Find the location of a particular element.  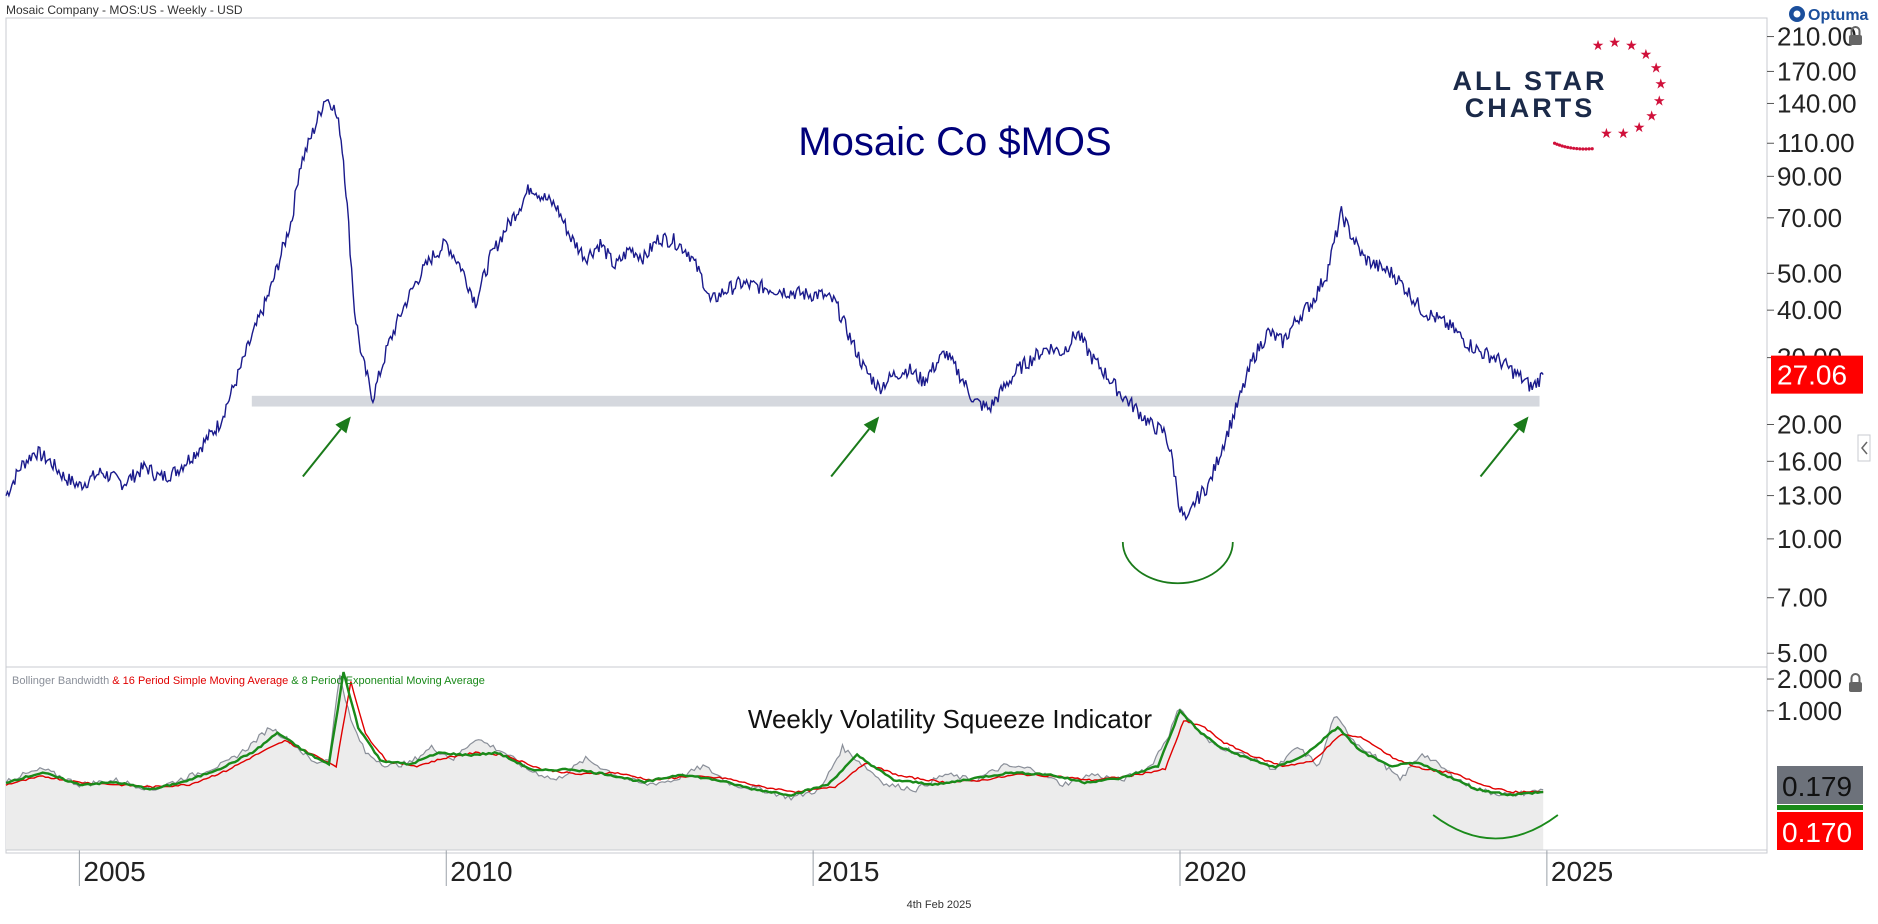

brand-line-1: ALL STAR is located at coordinates (1530, 81).